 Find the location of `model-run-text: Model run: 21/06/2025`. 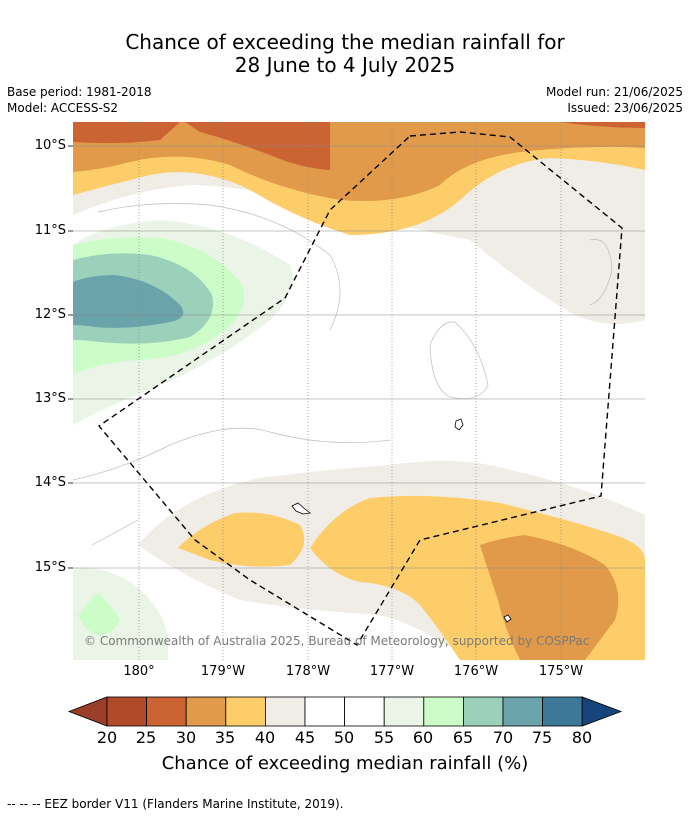

model-run-text: Model run: 21/06/2025 is located at coordinates (614, 92).